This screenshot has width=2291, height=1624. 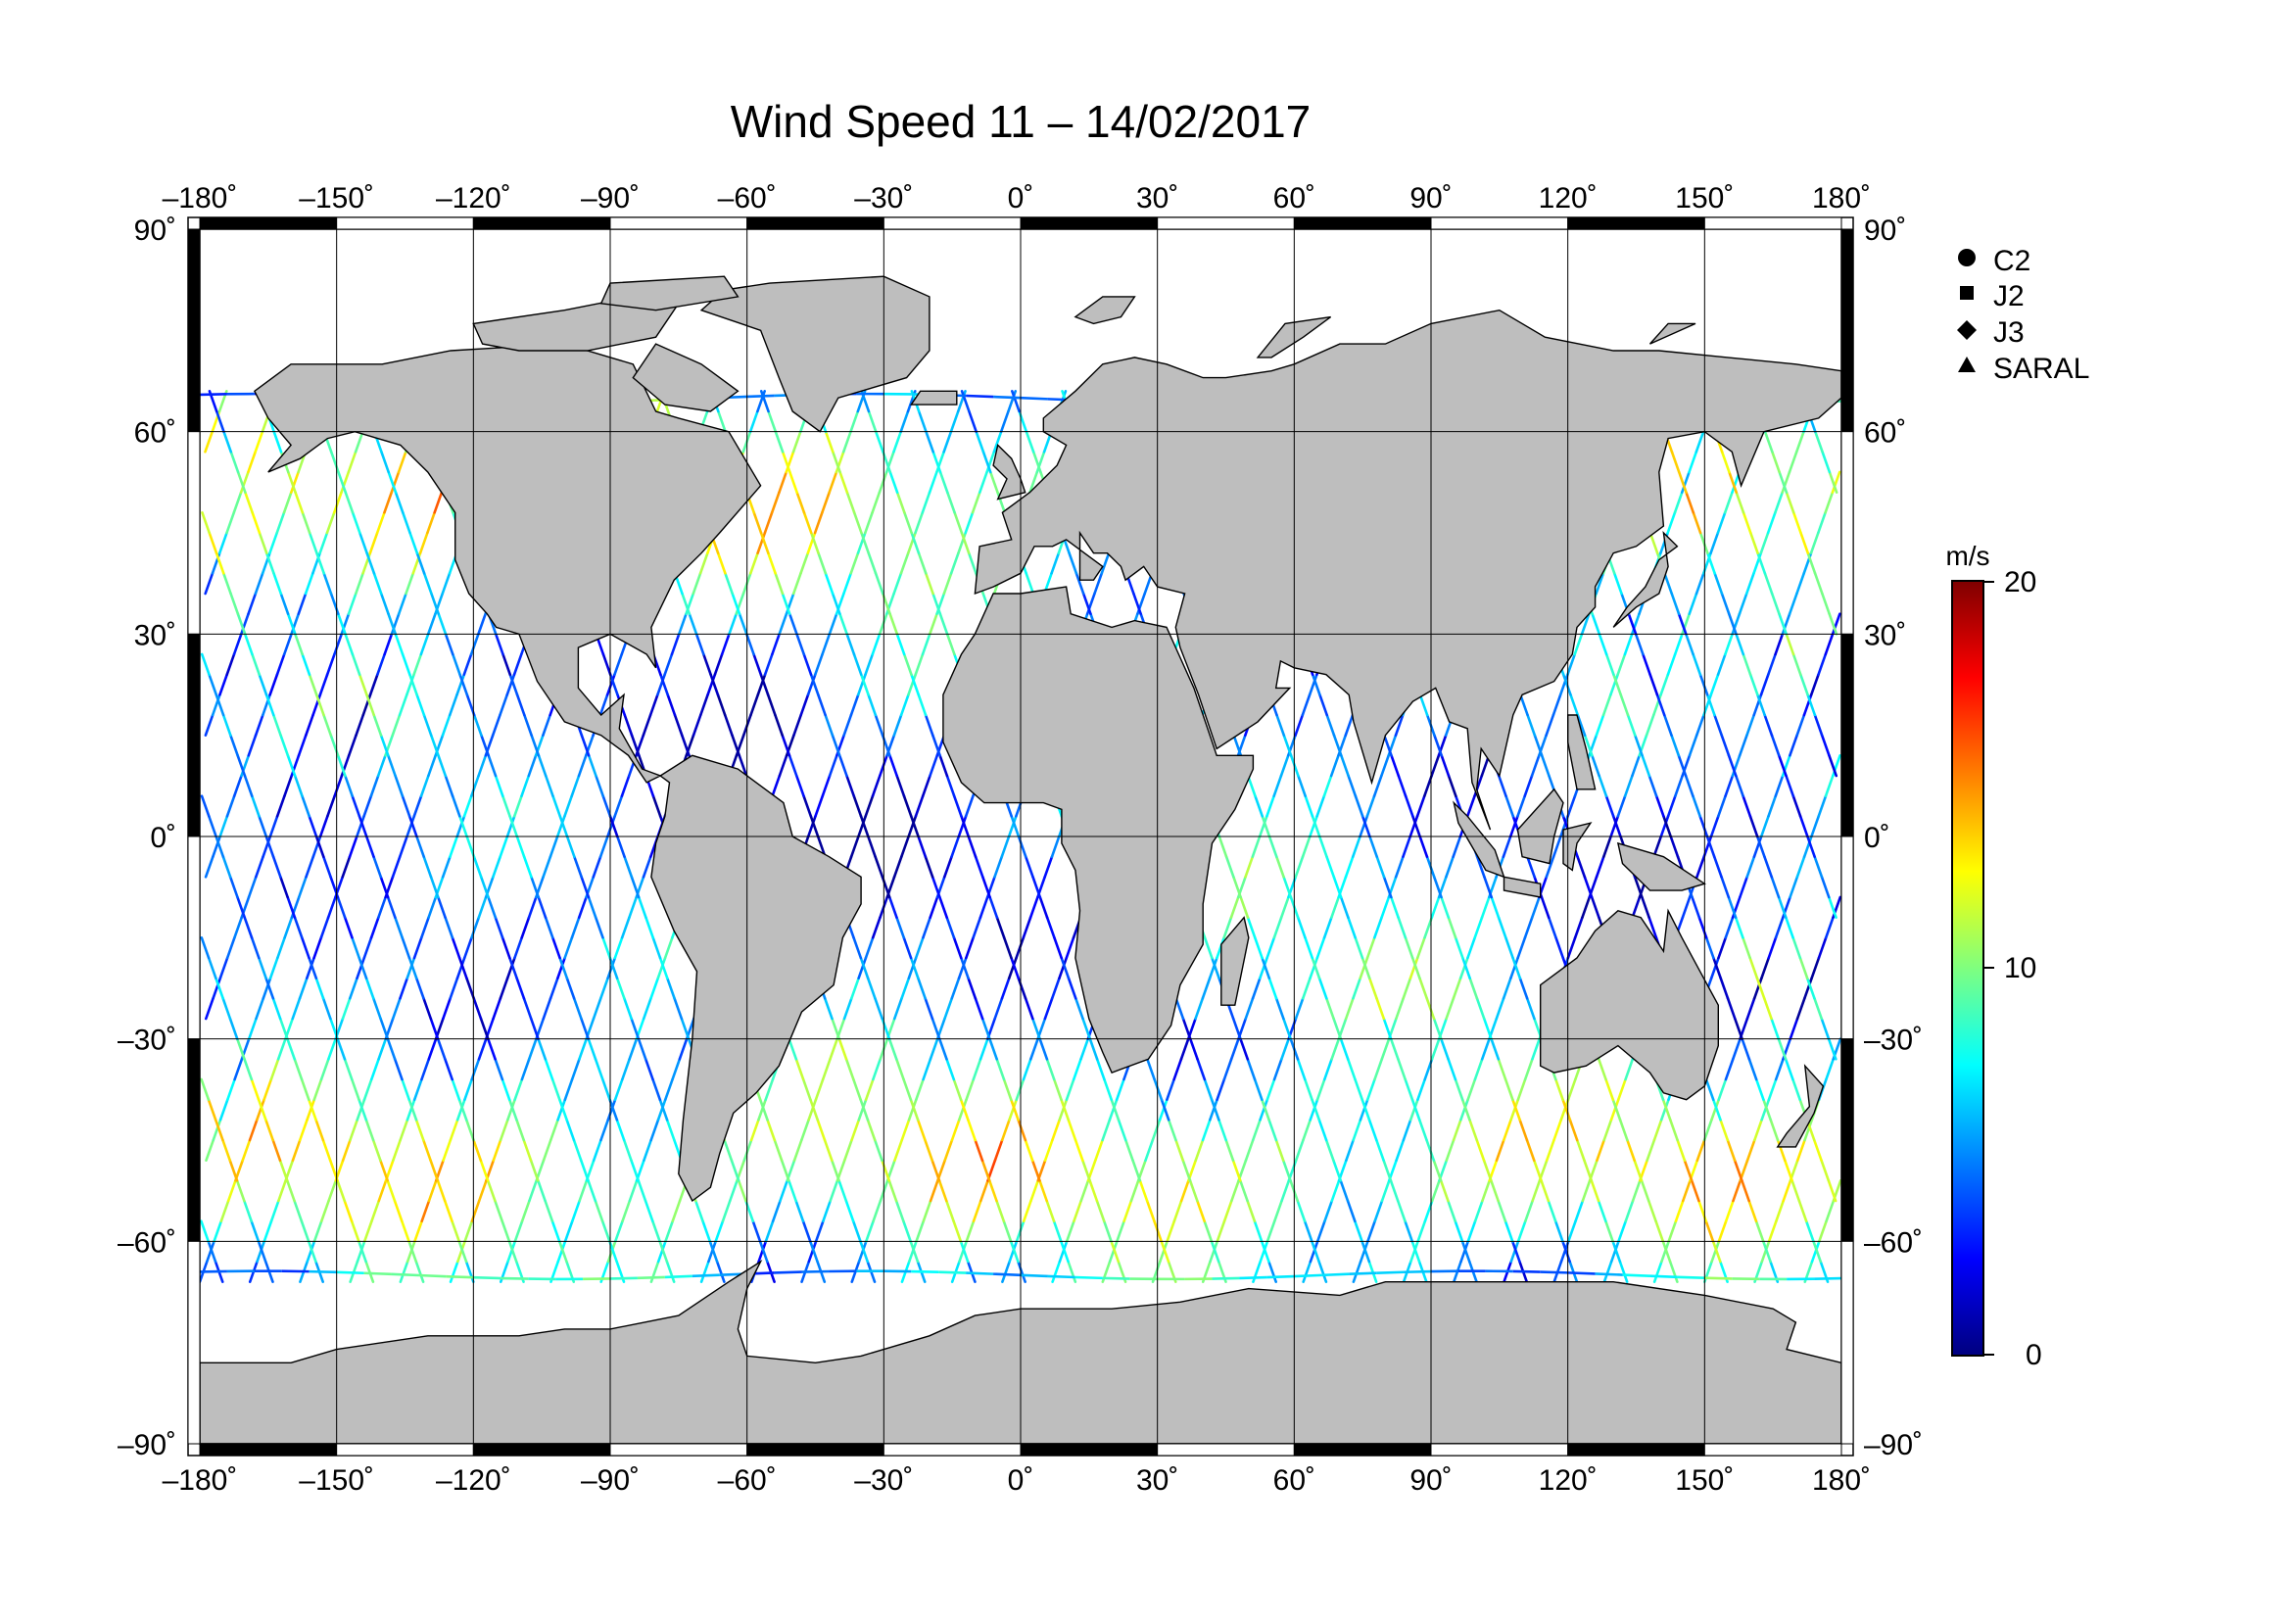 What do you see at coordinates (2009, 296) in the screenshot?
I see `legend-label-j2: J2` at bounding box center [2009, 296].